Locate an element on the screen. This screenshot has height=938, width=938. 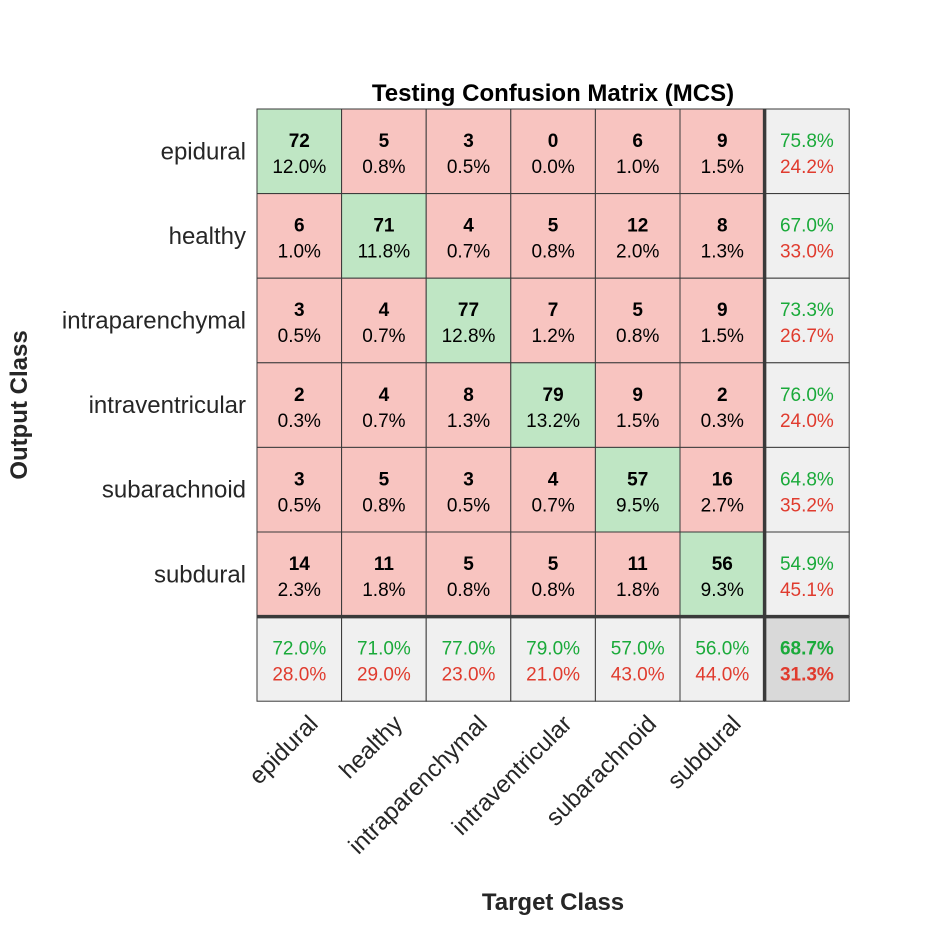
matrix-cell: 2 0.3% is located at coordinates (722, 405).